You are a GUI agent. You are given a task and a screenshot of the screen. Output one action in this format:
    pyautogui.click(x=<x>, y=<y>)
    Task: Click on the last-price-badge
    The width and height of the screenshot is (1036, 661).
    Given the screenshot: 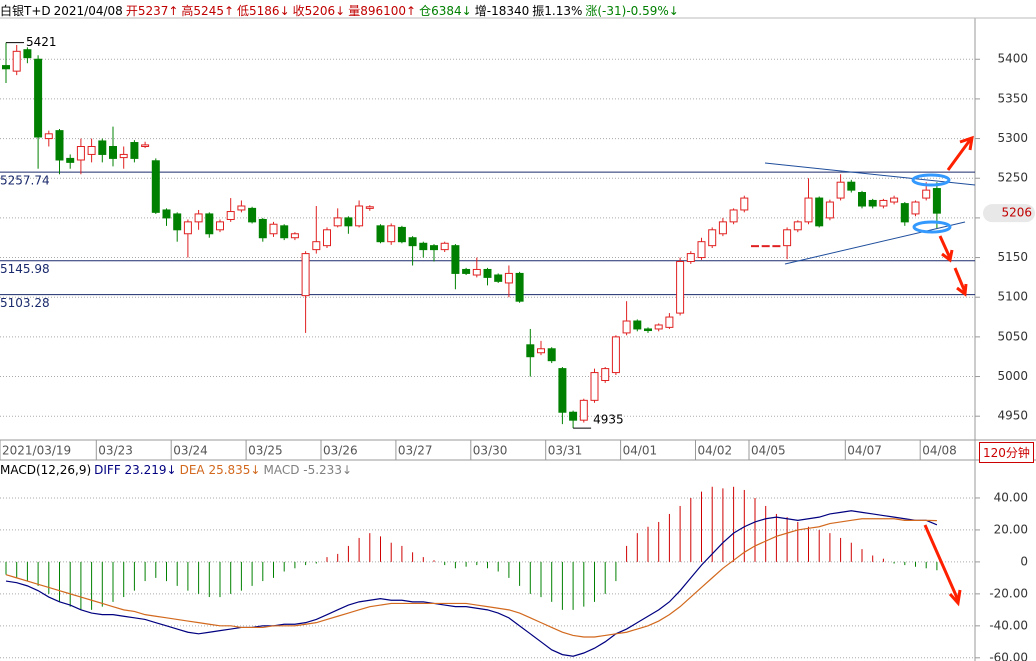 What is the action you would take?
    pyautogui.click(x=1009, y=213)
    